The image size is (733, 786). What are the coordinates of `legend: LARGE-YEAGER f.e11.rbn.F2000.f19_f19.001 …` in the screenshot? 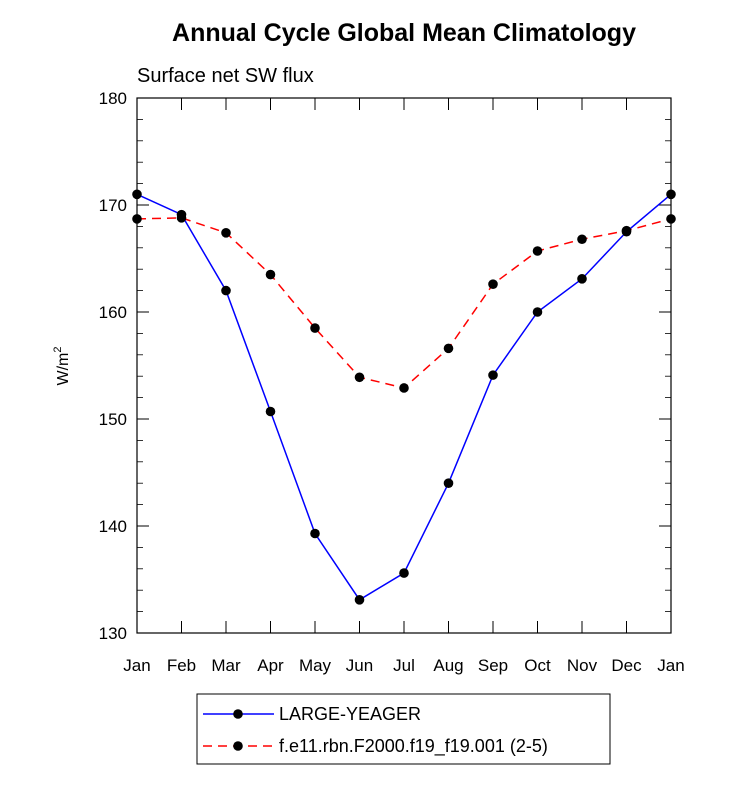 It's located at (403, 729).